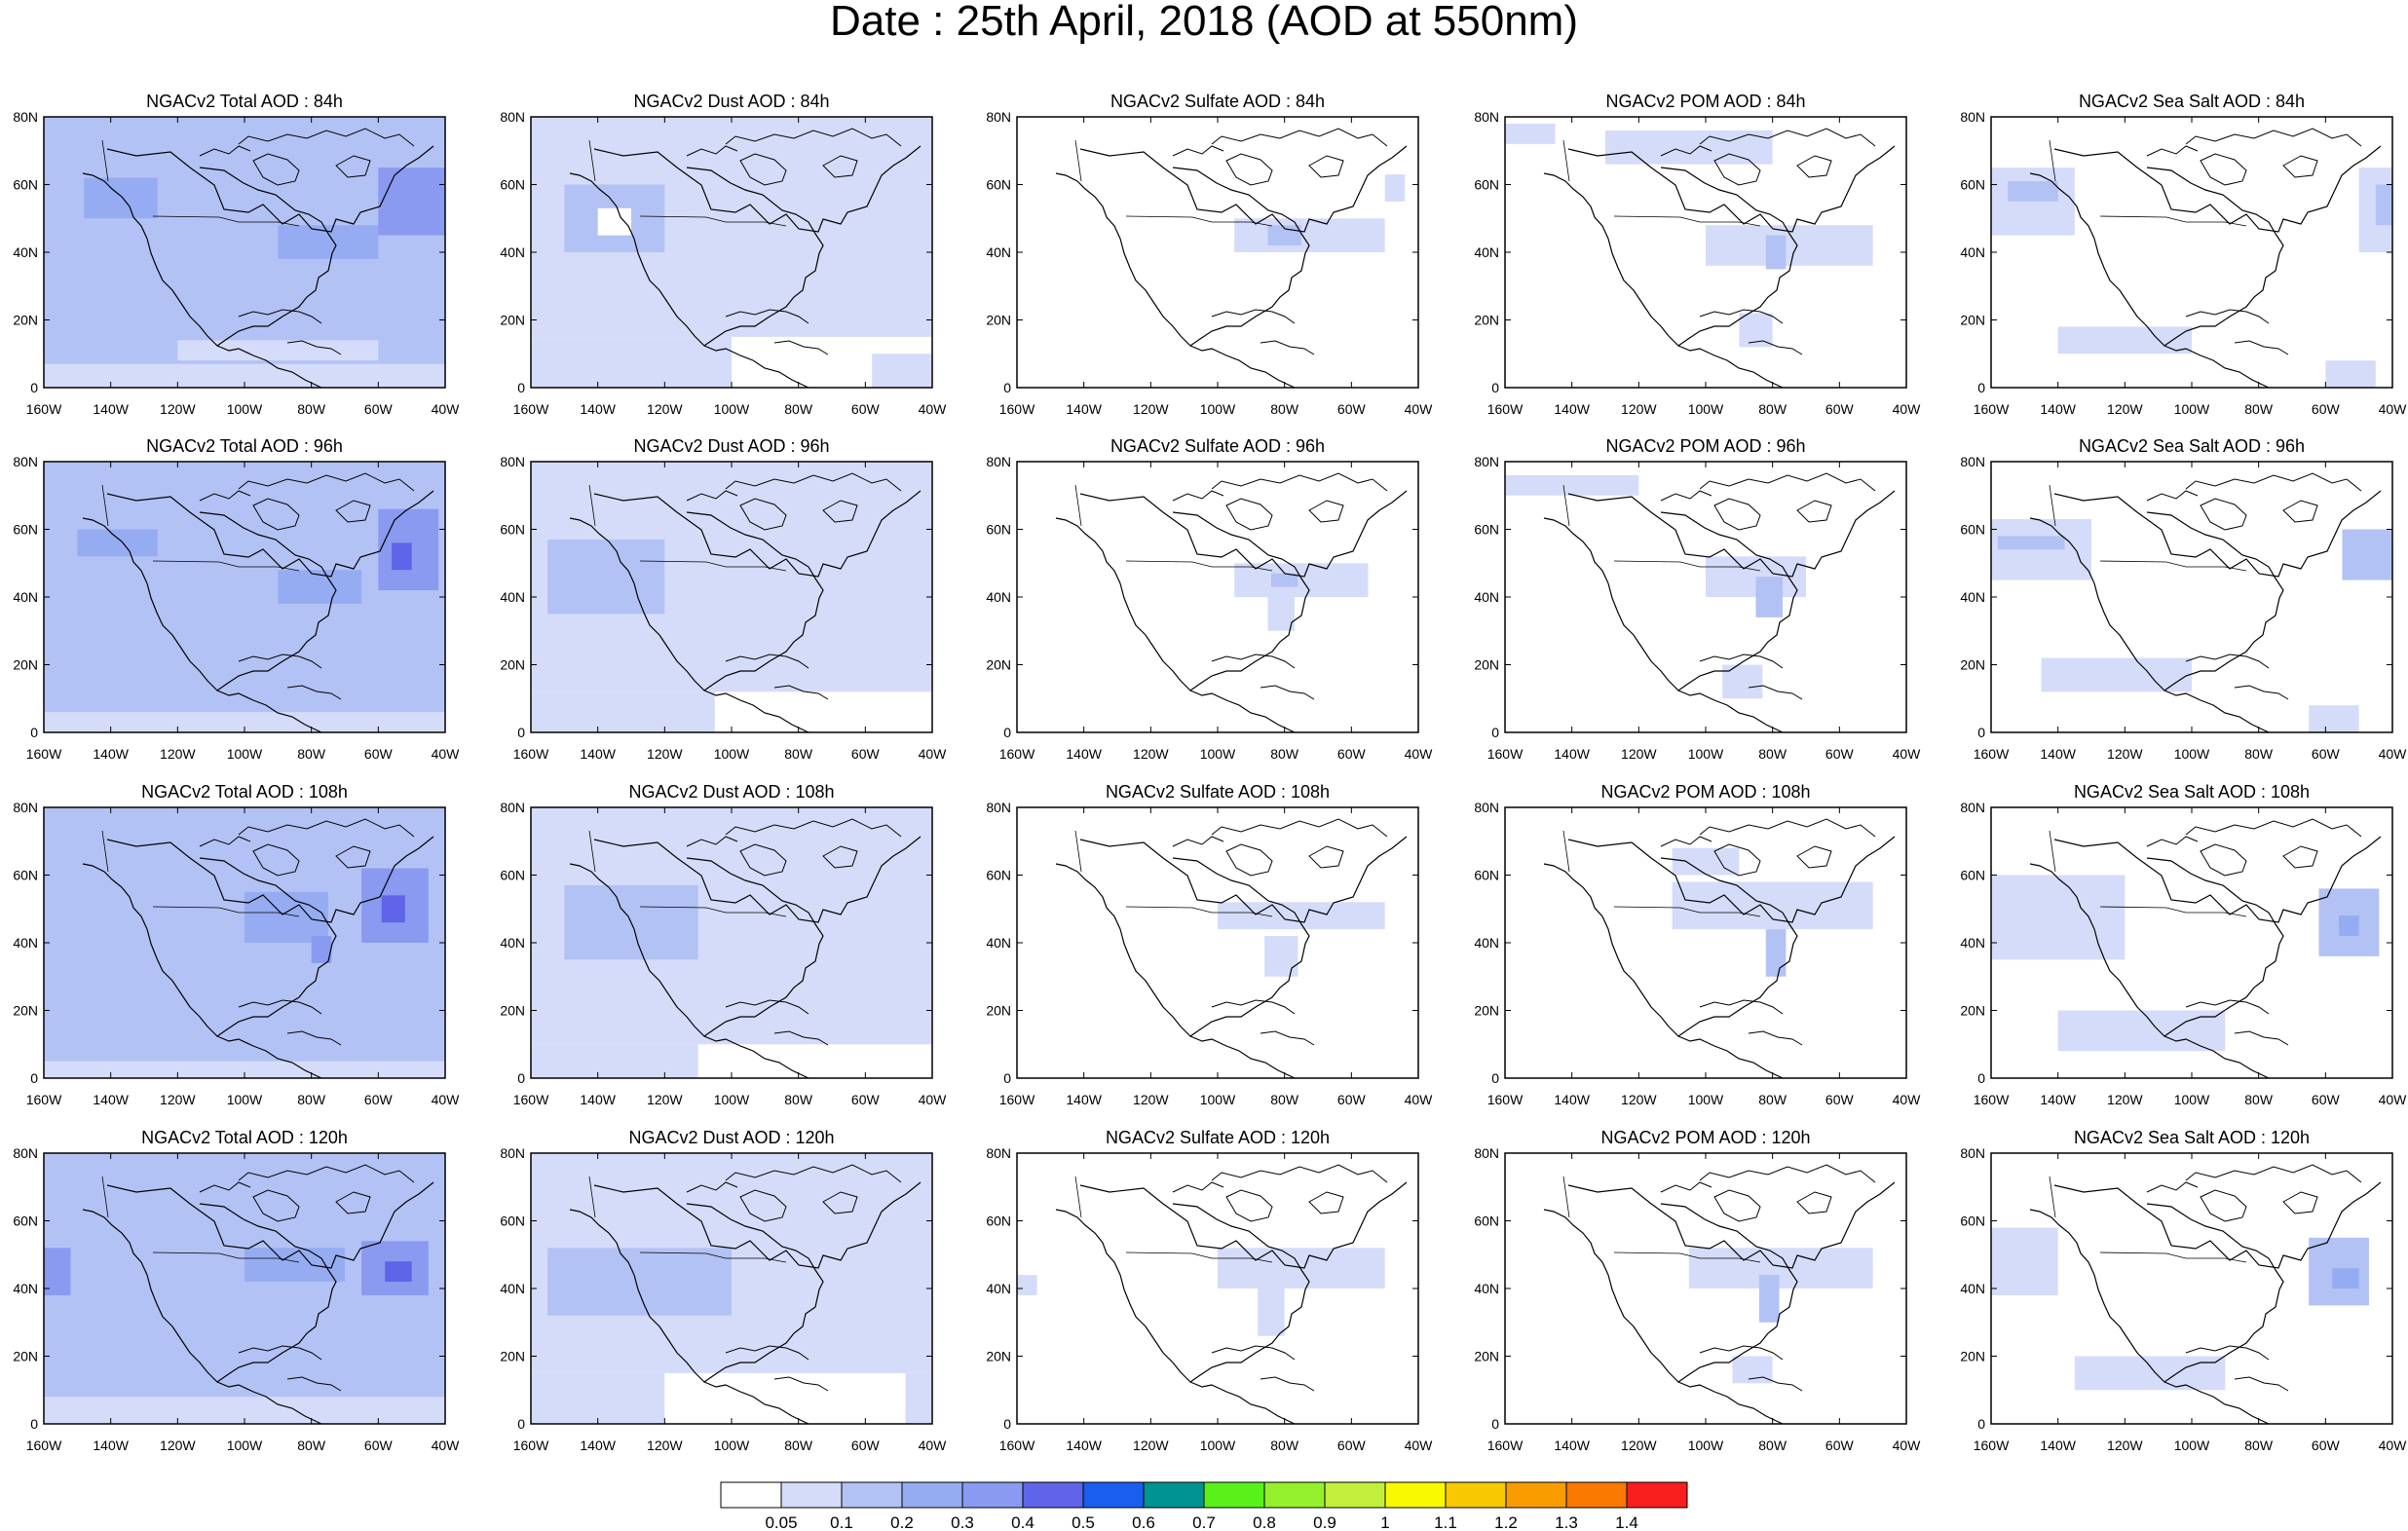  What do you see at coordinates (1204, 22) in the screenshot?
I see `figure-title: Date : 25th April, 2018 (AOD at 550nm)` at bounding box center [1204, 22].